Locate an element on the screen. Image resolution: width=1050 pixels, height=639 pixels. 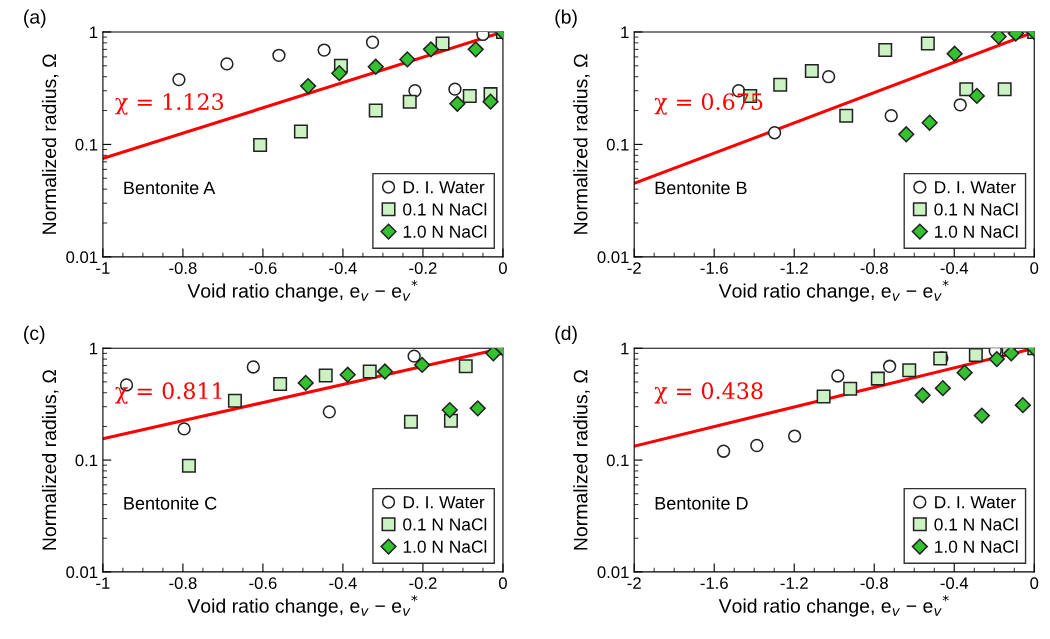
annotation: χ = 1.123 is located at coordinates (169, 104).